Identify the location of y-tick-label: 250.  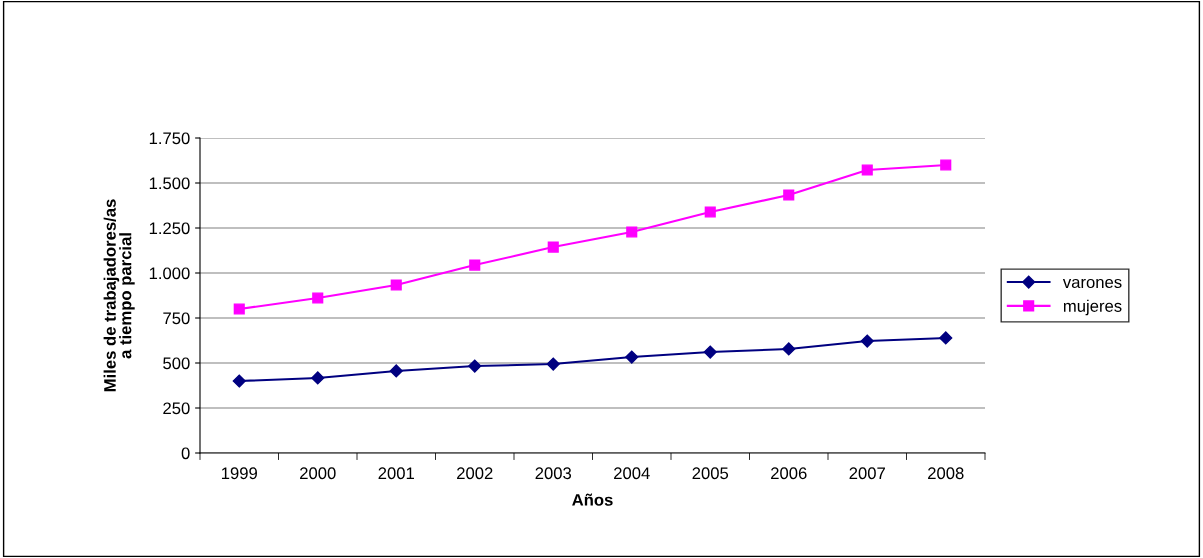
(176, 408).